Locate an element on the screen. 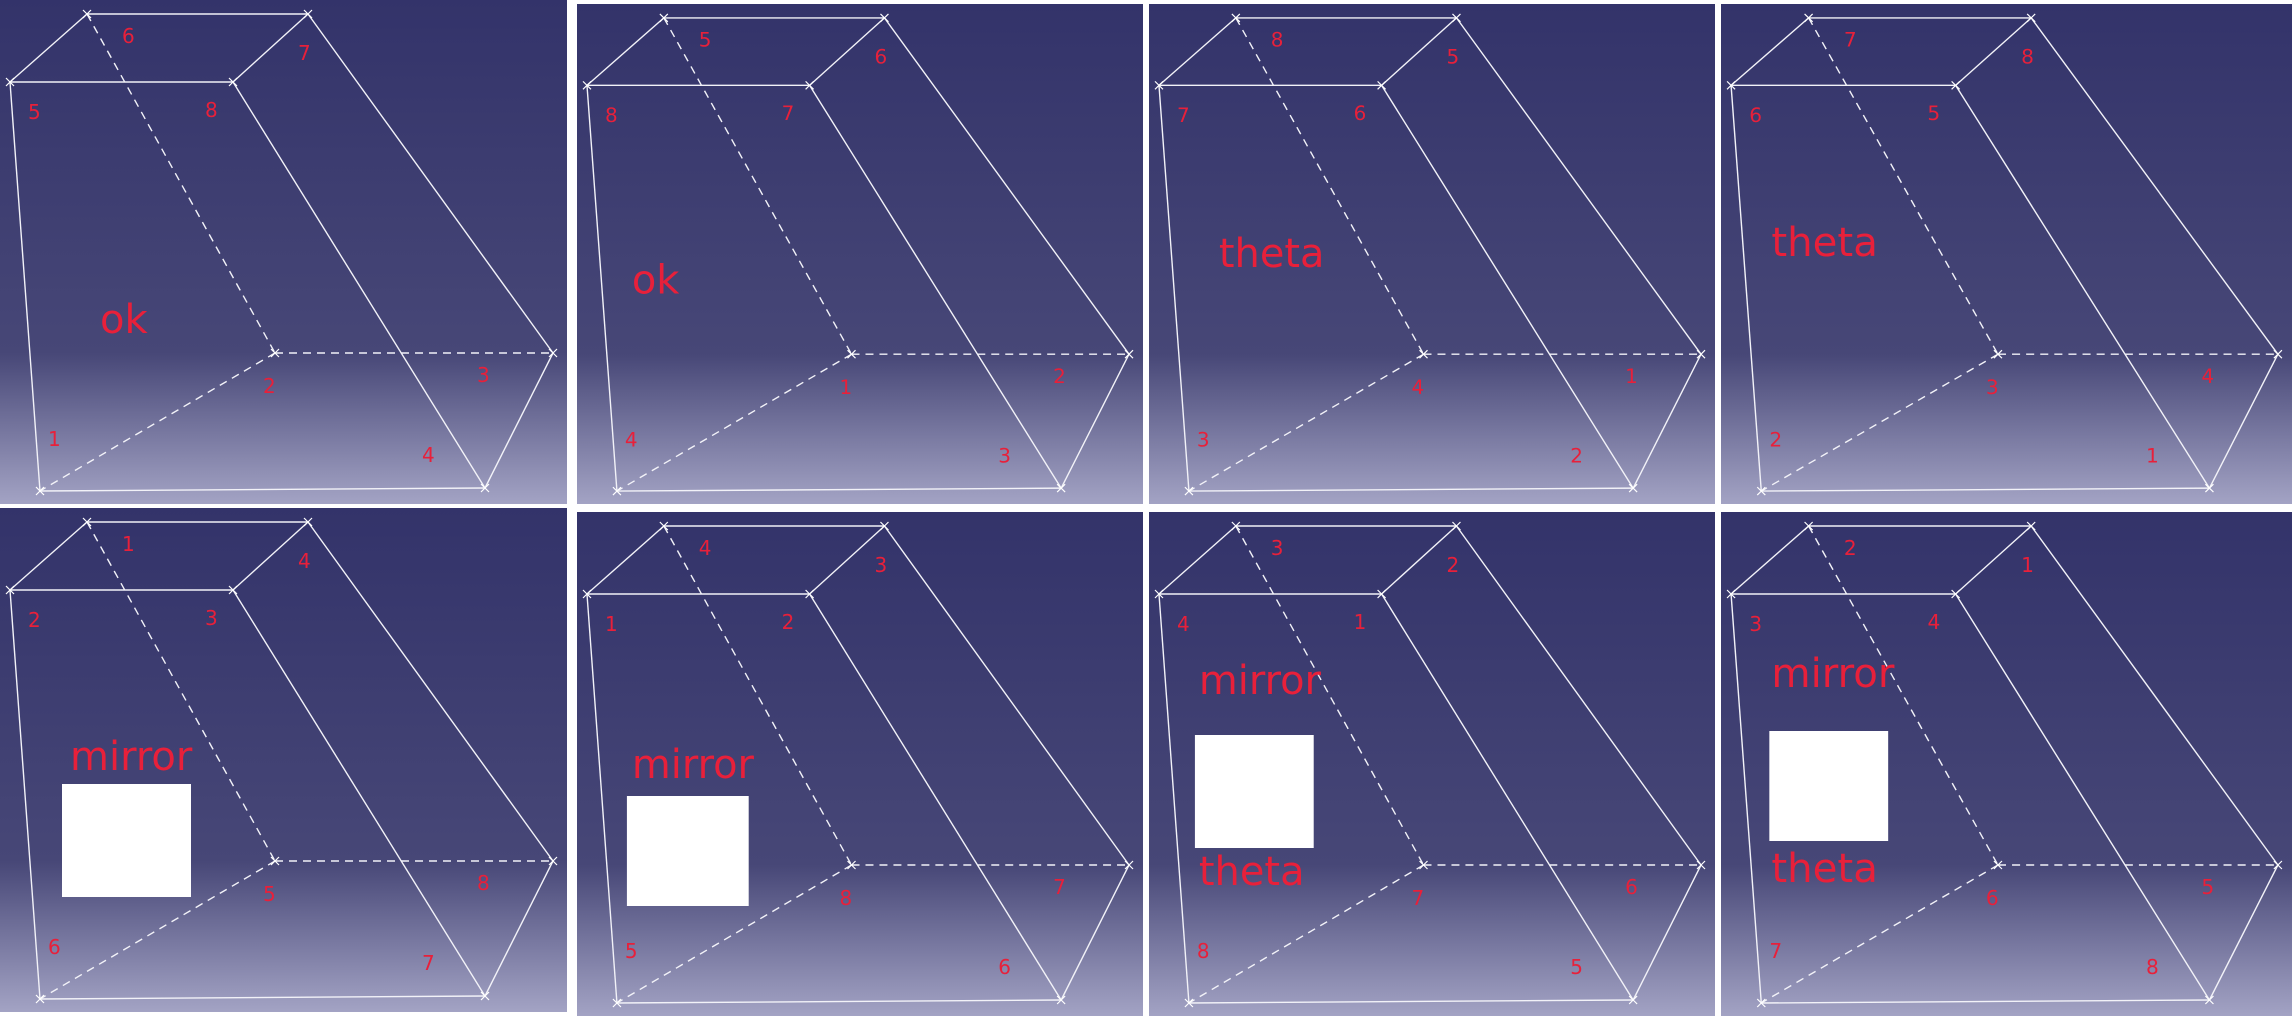 This screenshot has height=1020, width=2292. diagram-panel-bottom-3: 8 7 6 5 4 3 2 1 mirror theta is located at coordinates (1432, 764).